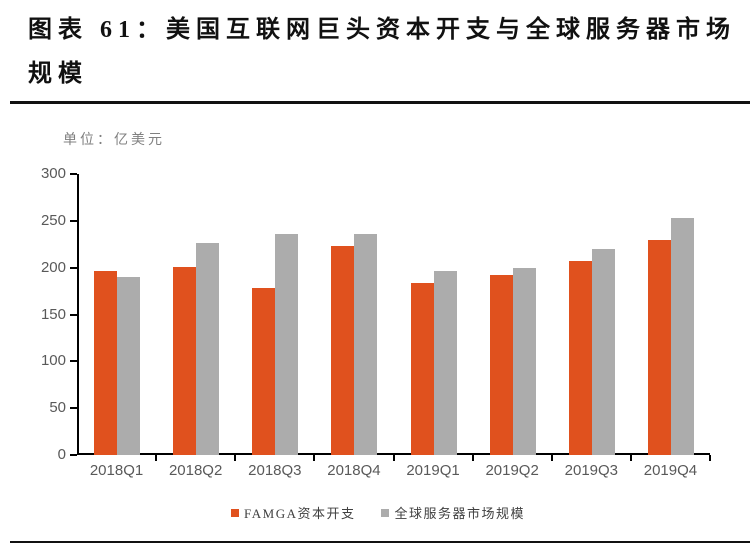 The image size is (756, 549). Describe the element at coordinates (433, 470) in the screenshot. I see `x-axis-tick-label: 2019Q1` at that location.